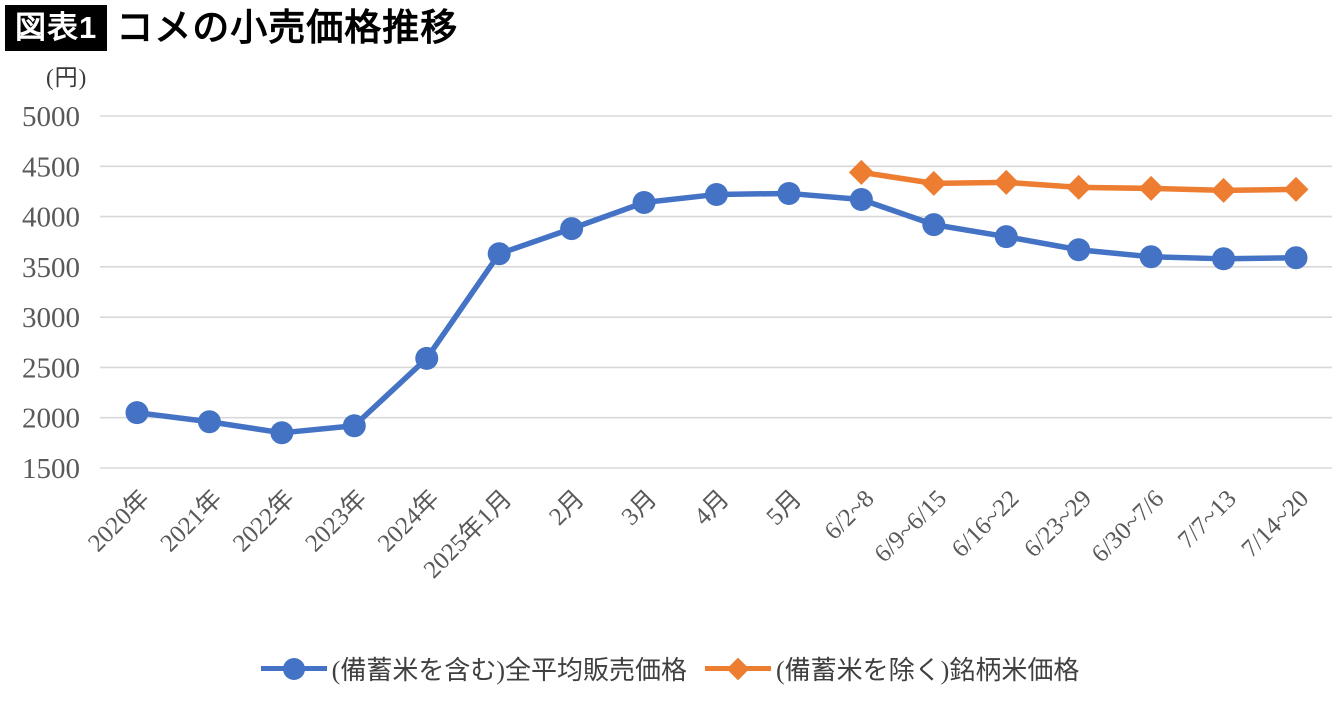 The image size is (1340, 704). Describe the element at coordinates (1128, 526) in the screenshot. I see `x-tick-label-14: 6/30~7/6` at that location.